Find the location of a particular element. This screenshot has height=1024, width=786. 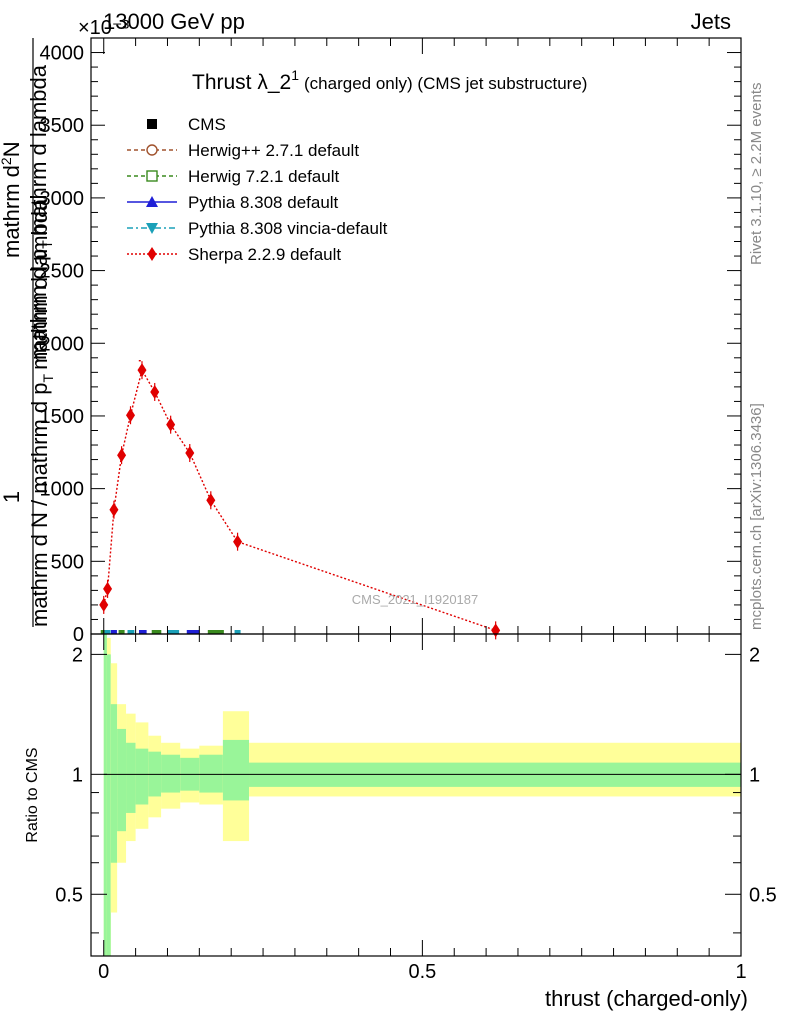

ratio-xtick-label: 0 is located at coordinates (103, 972).